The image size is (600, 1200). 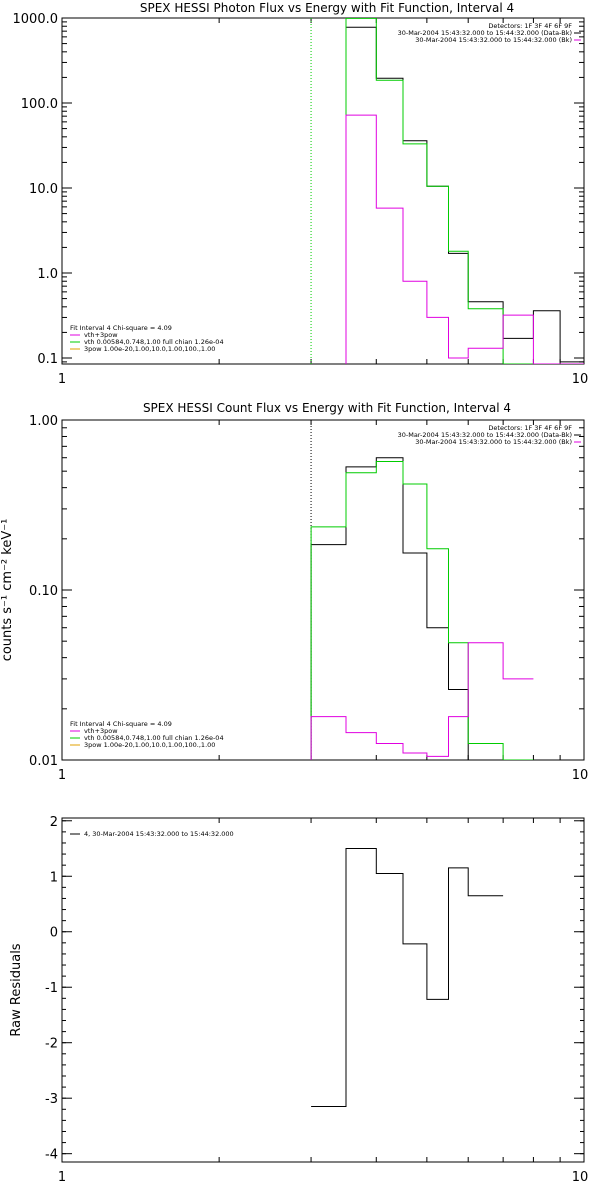 What do you see at coordinates (51, 1099) in the screenshot?
I see `y-tick-label: -3` at bounding box center [51, 1099].